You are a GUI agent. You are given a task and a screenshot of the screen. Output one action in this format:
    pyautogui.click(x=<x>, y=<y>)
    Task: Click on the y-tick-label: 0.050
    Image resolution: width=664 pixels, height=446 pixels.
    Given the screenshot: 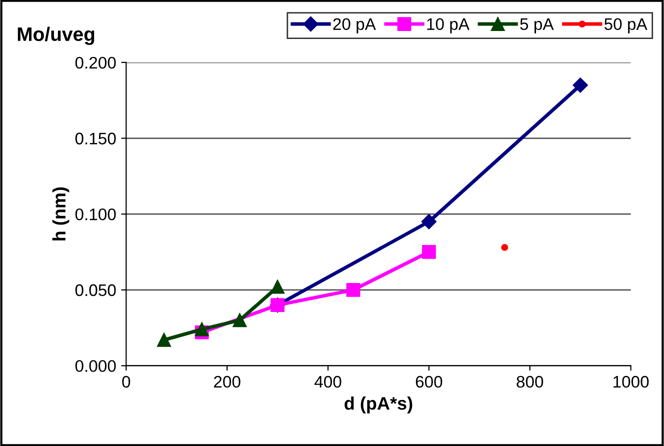 What is the action you would take?
    pyautogui.click(x=95, y=290)
    